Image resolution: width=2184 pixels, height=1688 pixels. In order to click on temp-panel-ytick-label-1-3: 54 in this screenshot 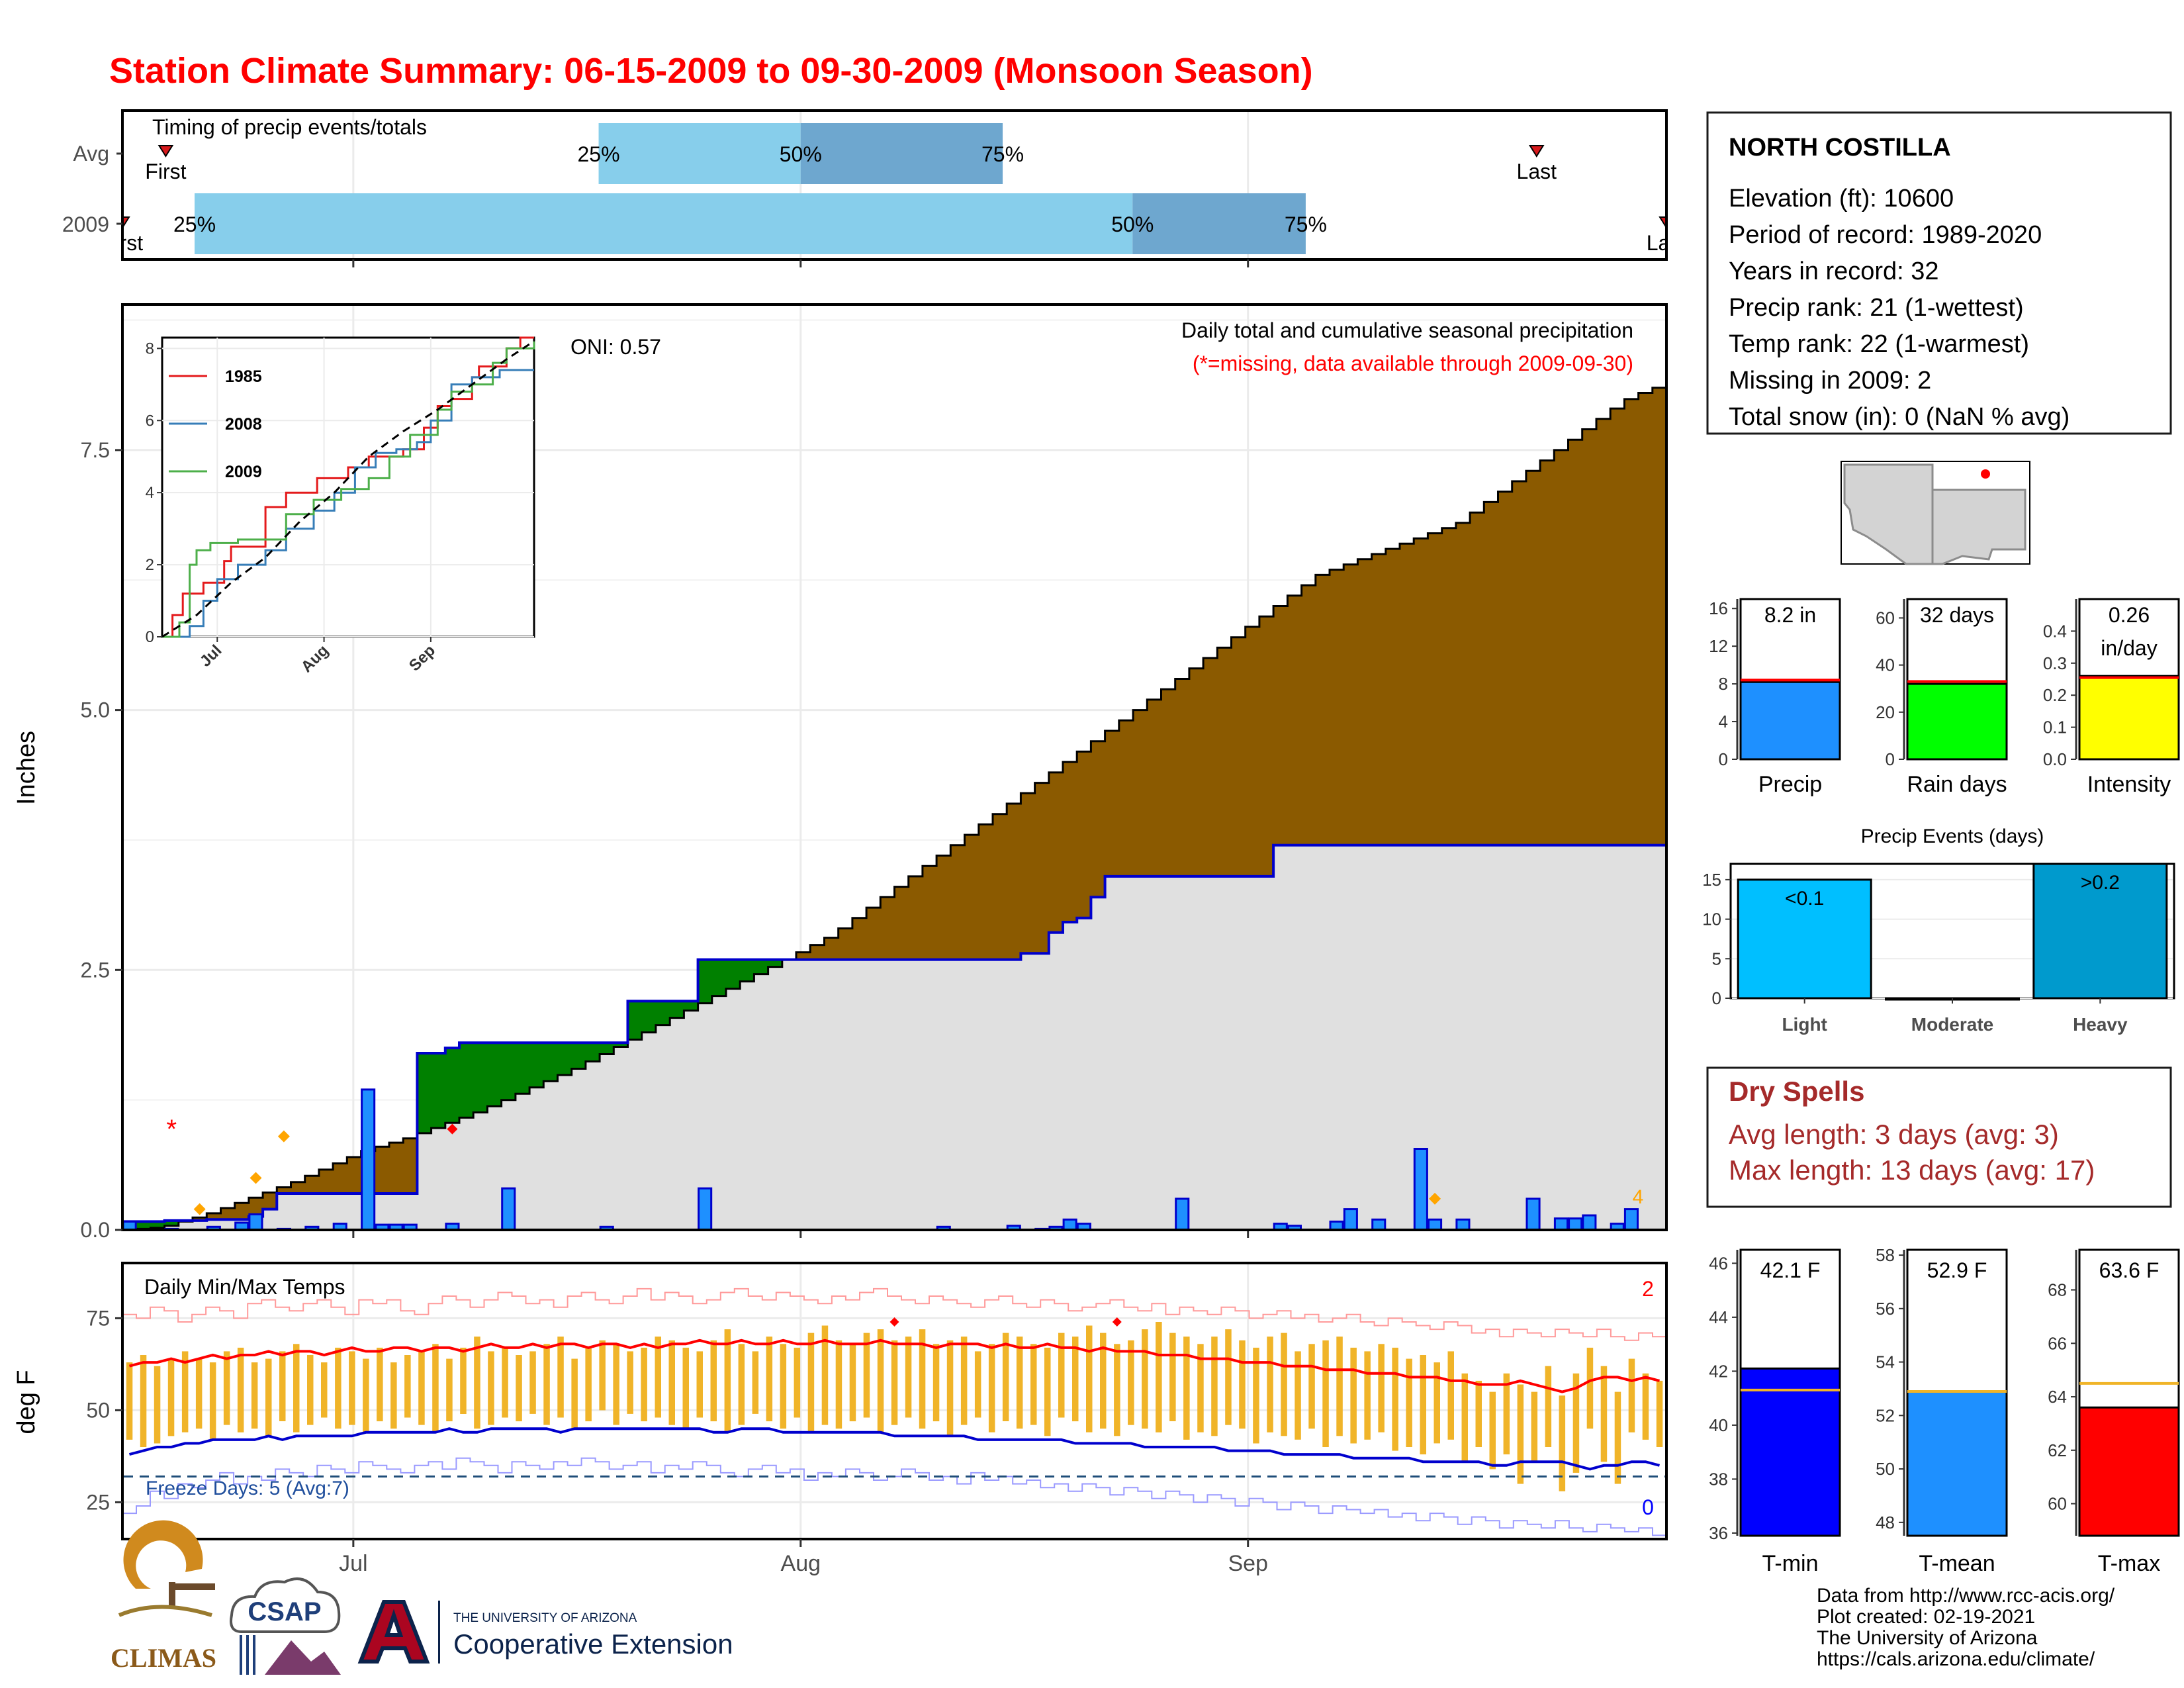, I will do `click(1885, 1362)`.